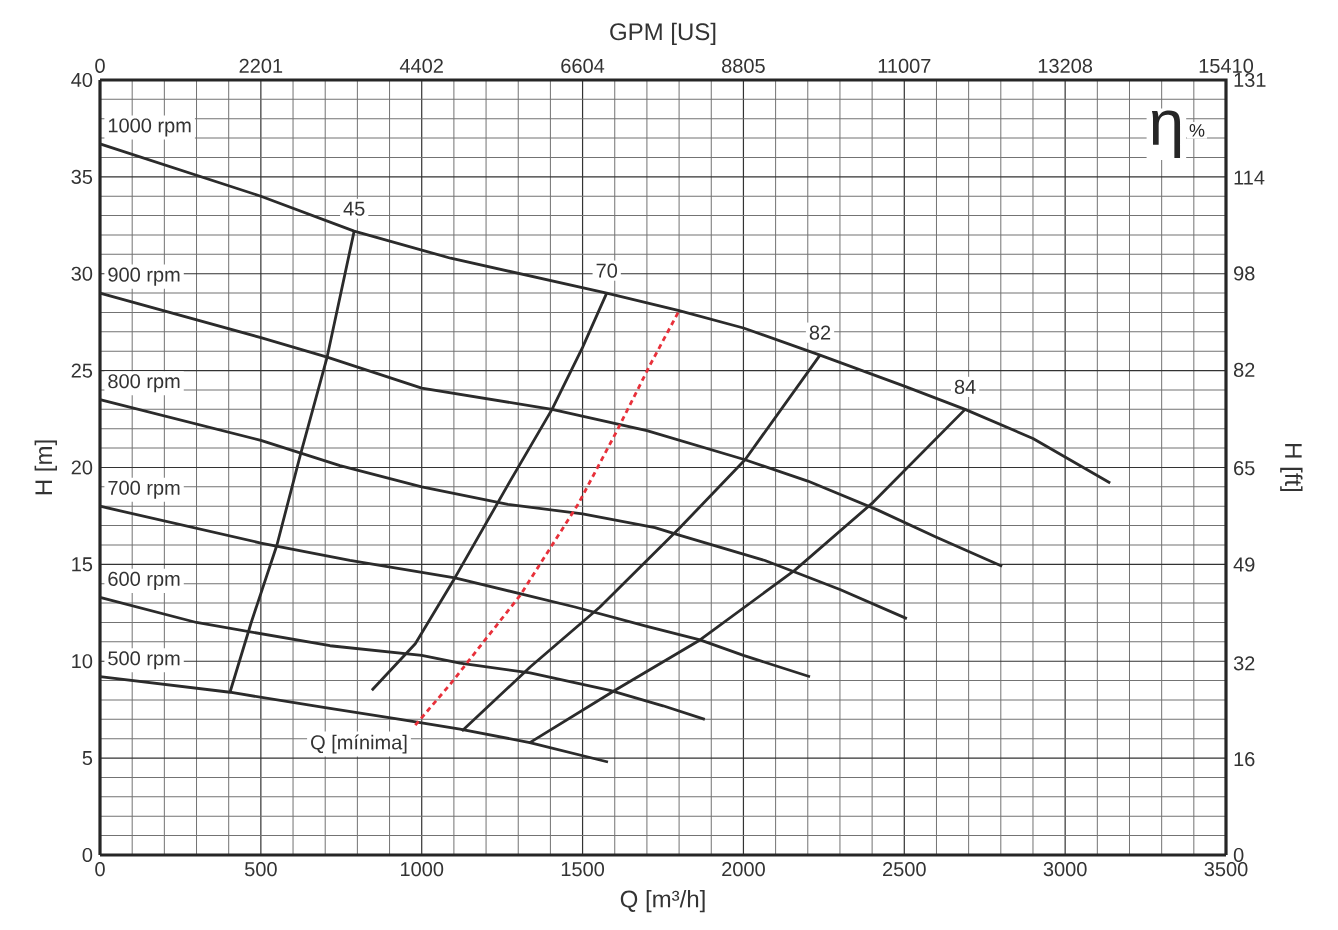 The width and height of the screenshot is (1338, 930). Describe the element at coordinates (144, 276) in the screenshot. I see `series-label: 900 rpm` at that location.